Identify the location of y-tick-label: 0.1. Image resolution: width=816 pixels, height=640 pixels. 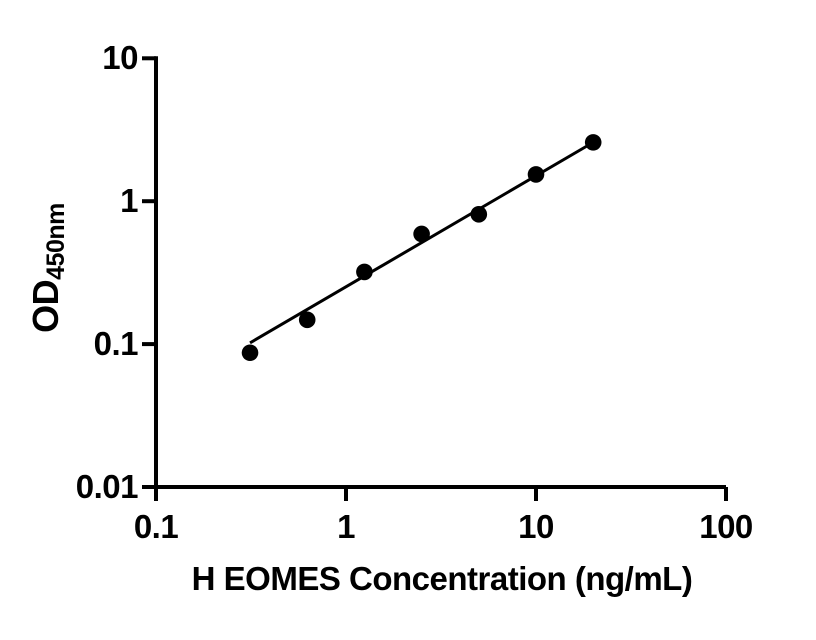
(116, 344).